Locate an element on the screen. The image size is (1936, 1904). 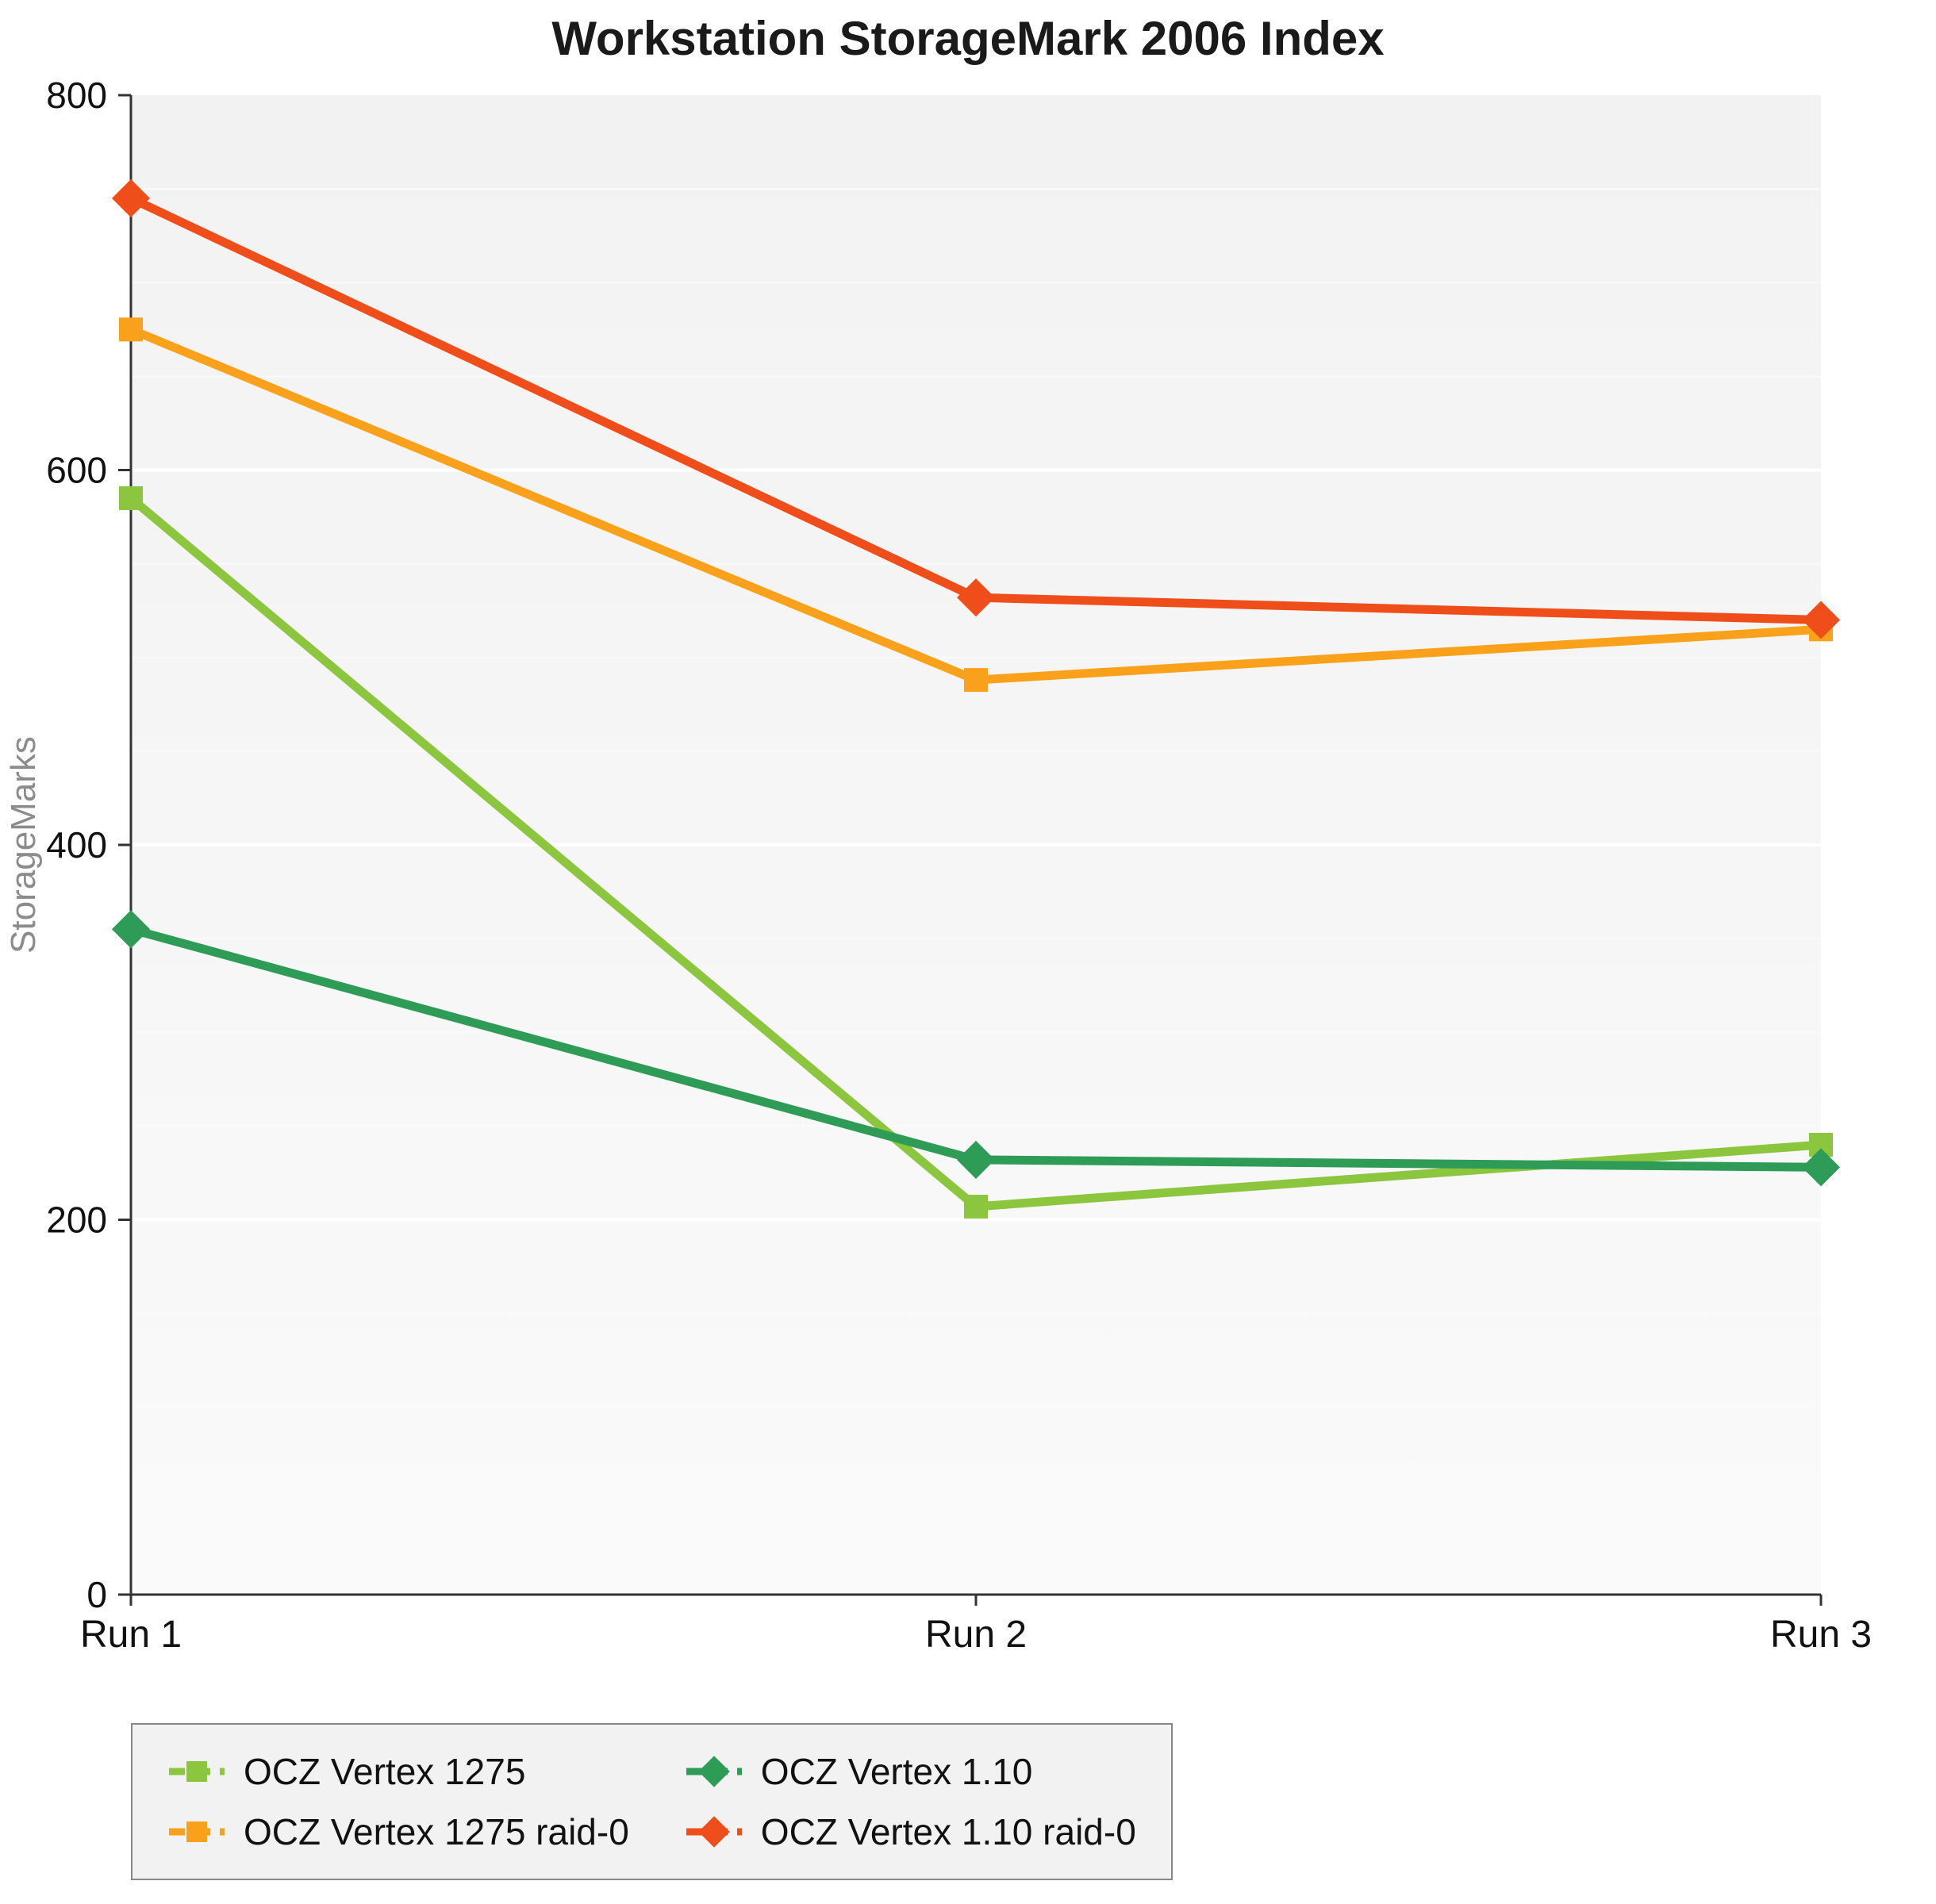
series-3-point-2-marker is located at coordinates (1821, 620).